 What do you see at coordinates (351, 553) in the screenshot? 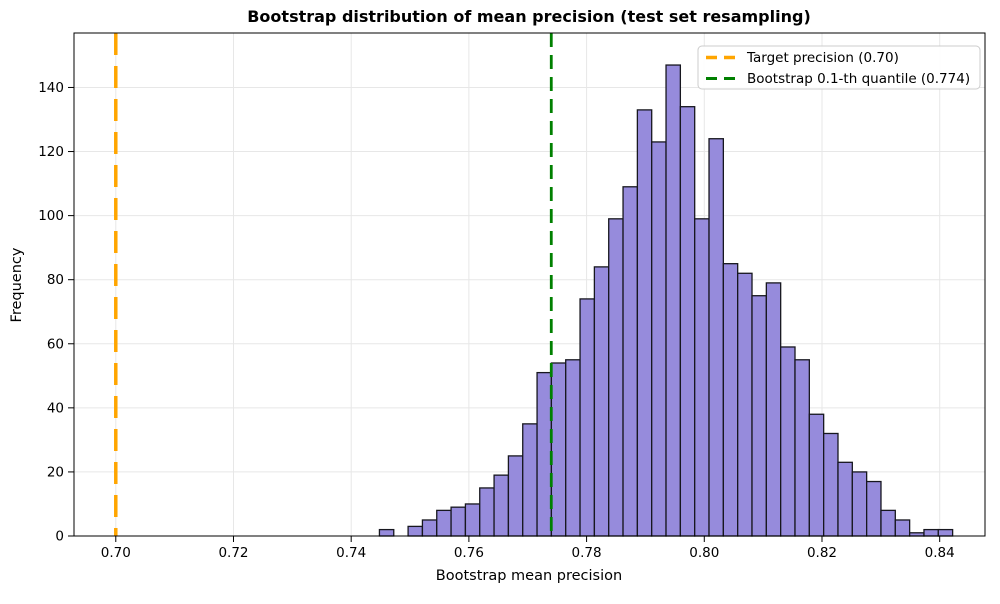
I see `x-tick-label: 0.74` at bounding box center [351, 553].